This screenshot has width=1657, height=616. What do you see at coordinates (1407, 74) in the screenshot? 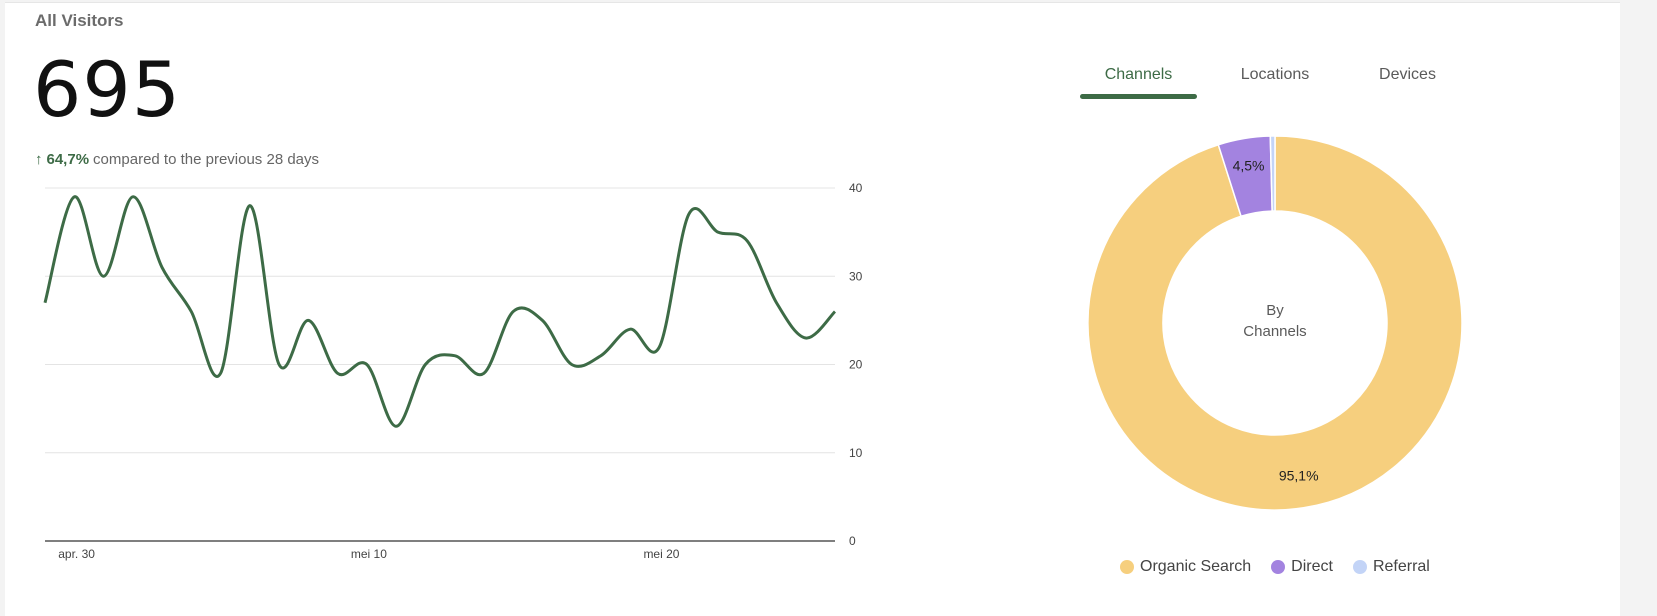
I see `tab-devices: Devices` at bounding box center [1407, 74].